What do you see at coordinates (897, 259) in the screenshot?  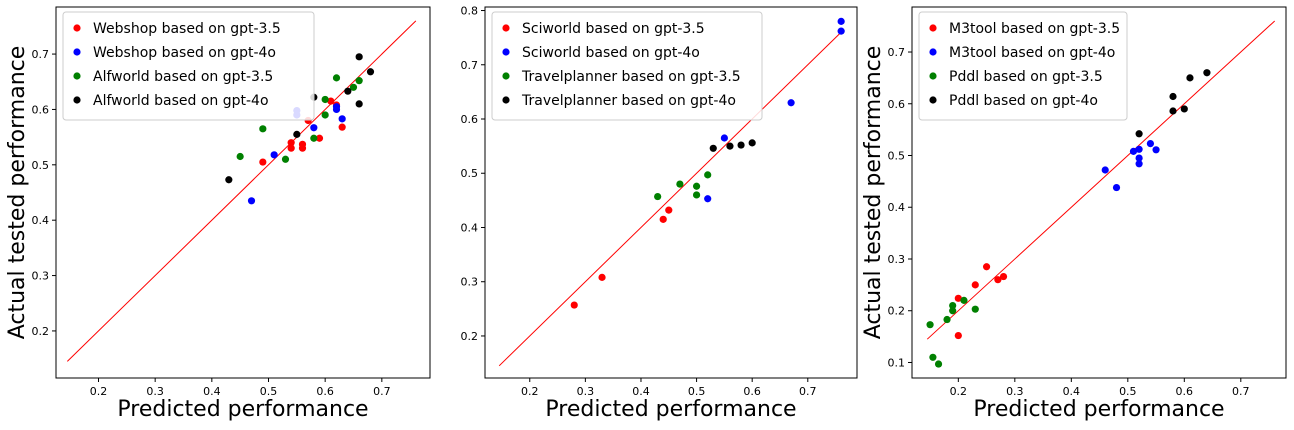 I see `y-tick-label-3: 0.3` at bounding box center [897, 259].